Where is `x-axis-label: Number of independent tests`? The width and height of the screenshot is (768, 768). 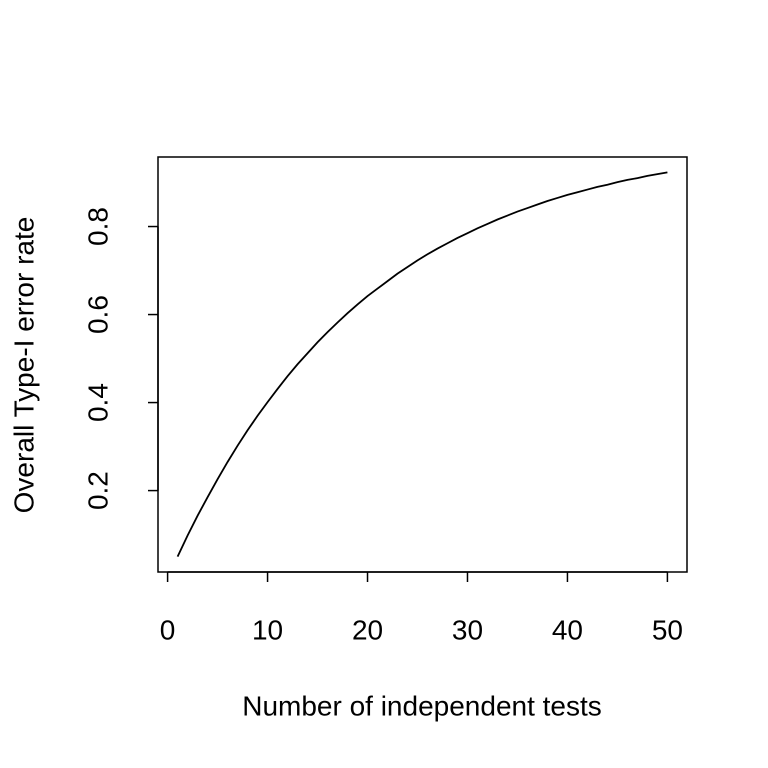 x-axis-label: Number of independent tests is located at coordinates (422, 705).